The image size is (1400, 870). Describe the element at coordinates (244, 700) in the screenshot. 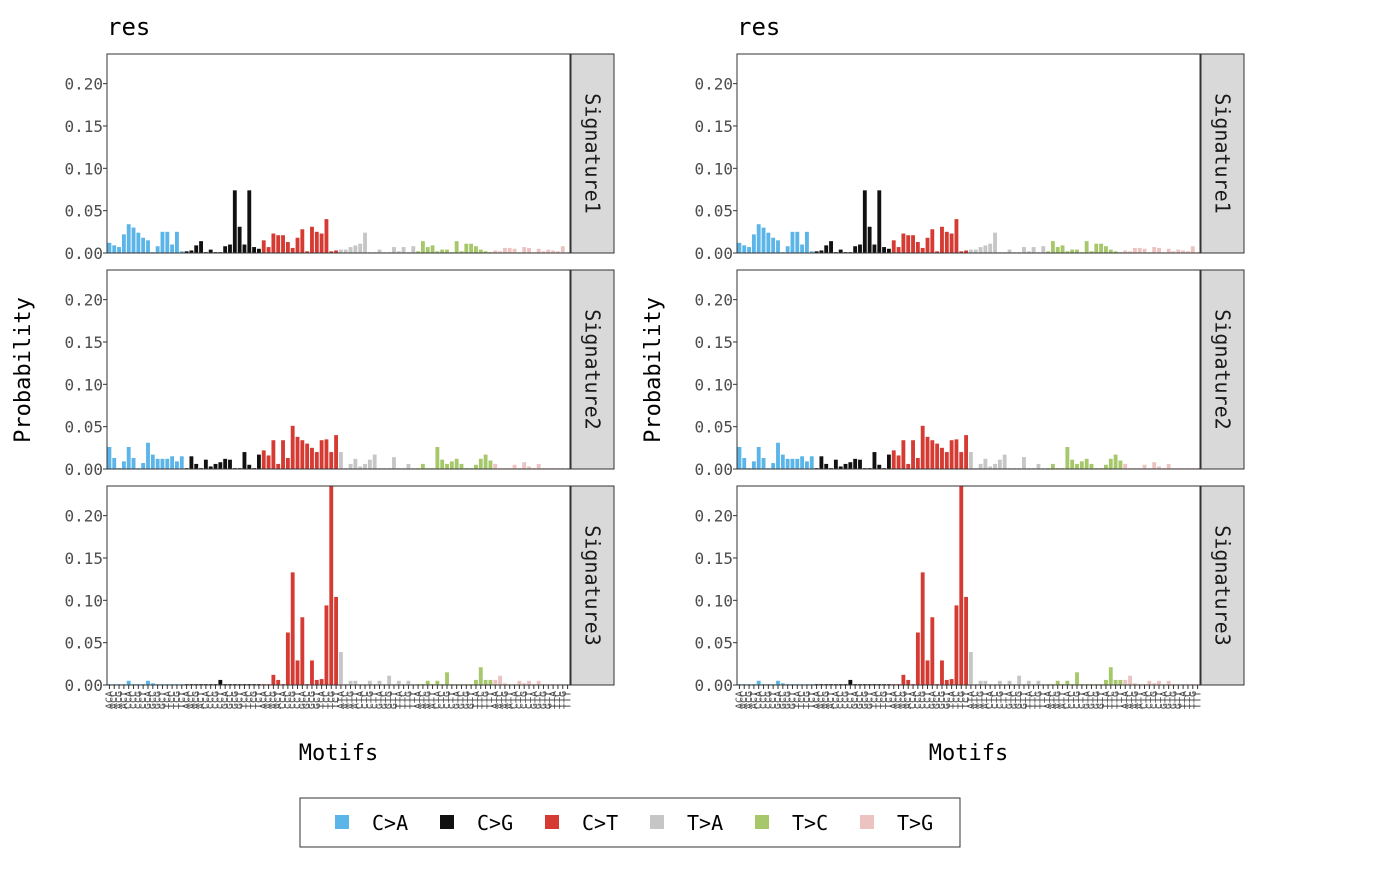

I see `x-tick-label: TCA` at that location.